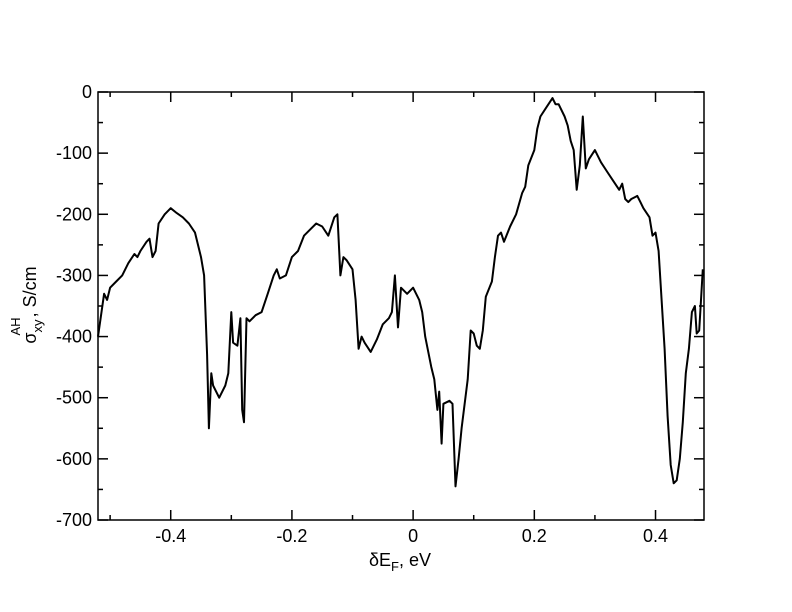 The image size is (792, 612). What do you see at coordinates (291, 536) in the screenshot?
I see `x-tick-label: -0.2` at bounding box center [291, 536].